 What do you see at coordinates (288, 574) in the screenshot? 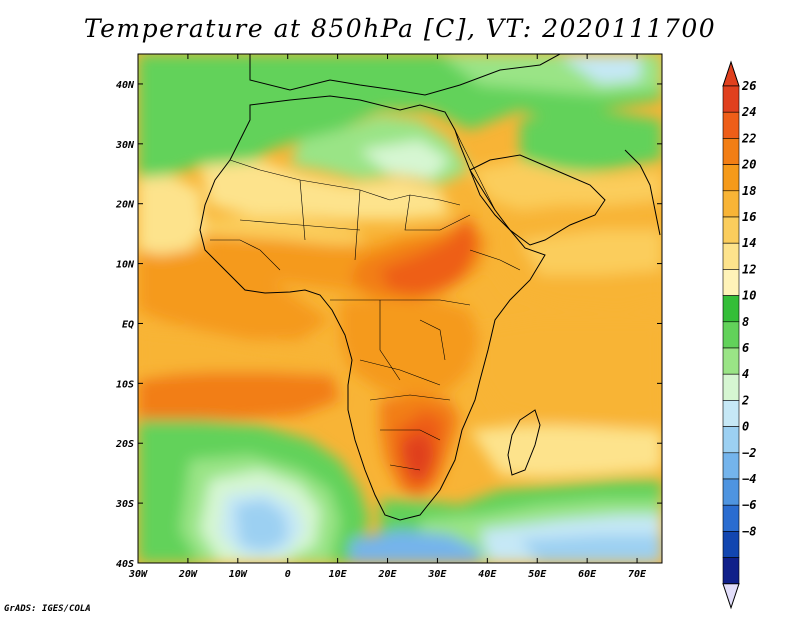
I see `lon-tick-label: 0` at bounding box center [288, 574].